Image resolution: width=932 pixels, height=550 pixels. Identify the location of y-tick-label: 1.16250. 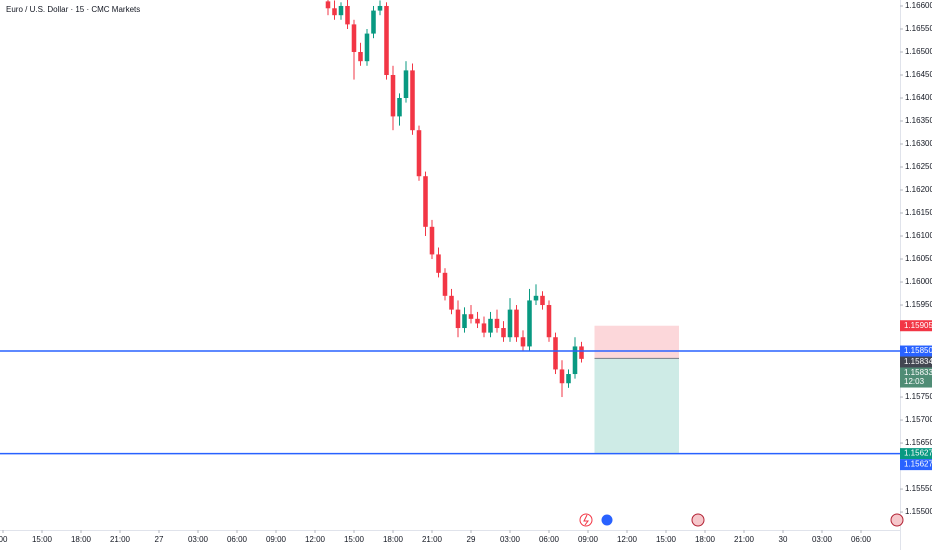
(918, 166).